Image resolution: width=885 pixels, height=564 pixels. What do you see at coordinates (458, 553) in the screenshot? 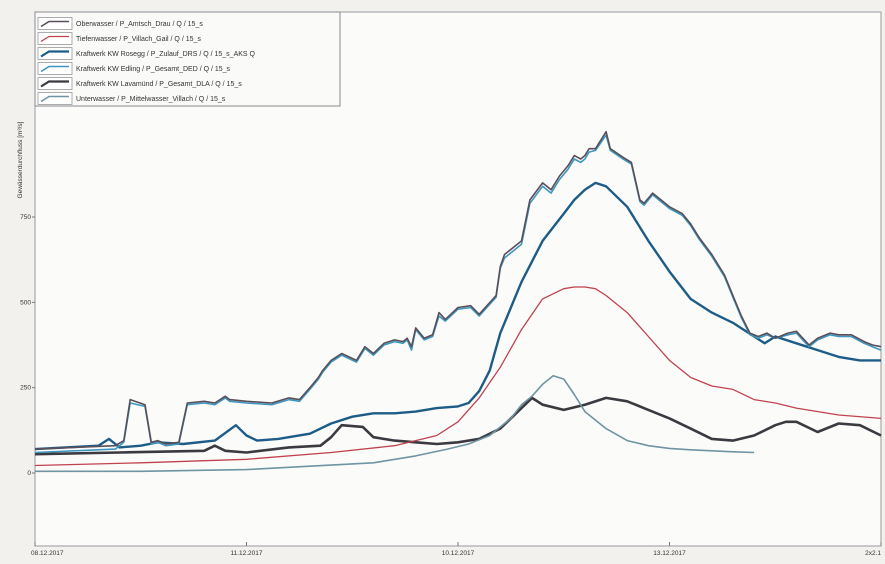
I see `x-tick-label: 10.12.2017` at bounding box center [458, 553].